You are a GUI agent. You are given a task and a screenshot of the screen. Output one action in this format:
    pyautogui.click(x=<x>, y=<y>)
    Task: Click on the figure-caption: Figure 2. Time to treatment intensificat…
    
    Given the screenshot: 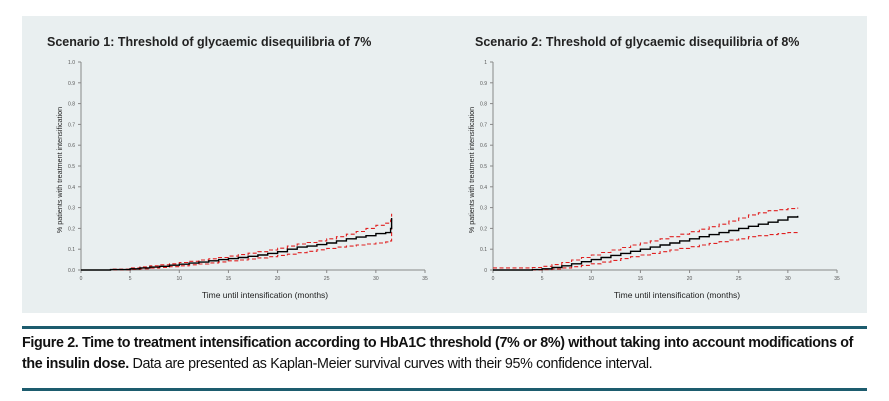 What is the action you would take?
    pyautogui.click(x=447, y=354)
    